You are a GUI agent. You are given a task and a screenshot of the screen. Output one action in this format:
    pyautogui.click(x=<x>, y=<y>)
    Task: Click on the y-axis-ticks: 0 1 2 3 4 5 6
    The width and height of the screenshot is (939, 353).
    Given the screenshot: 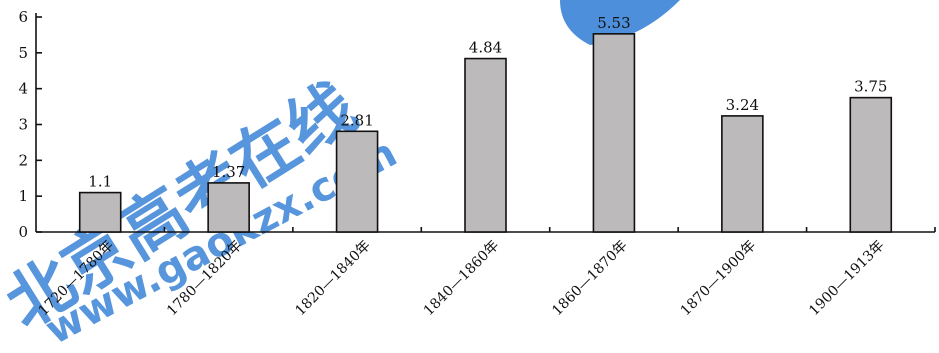 What is the action you would take?
    pyautogui.click(x=30, y=124)
    